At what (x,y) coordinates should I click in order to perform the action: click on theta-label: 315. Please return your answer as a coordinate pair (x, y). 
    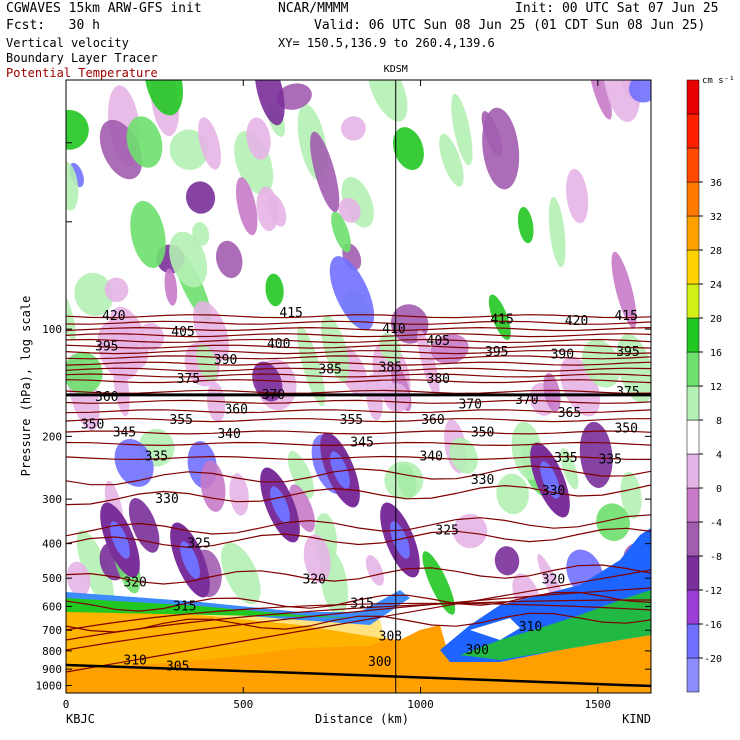
    Looking at the image, I should click on (361, 603).